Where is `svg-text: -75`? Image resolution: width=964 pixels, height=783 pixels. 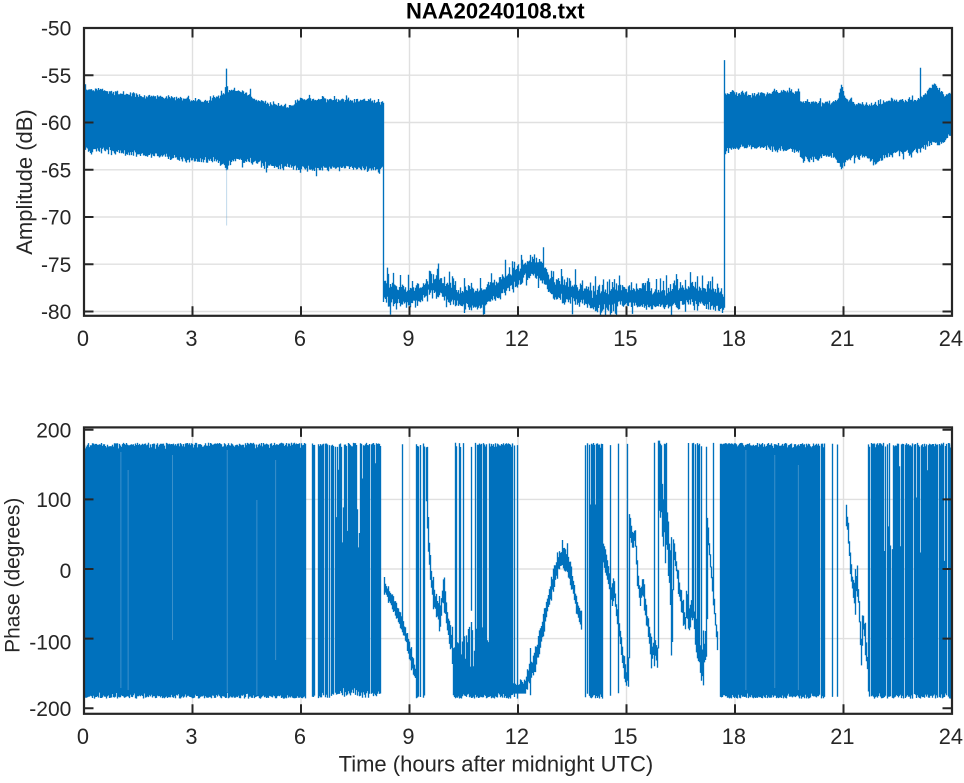 svg-text: -75 is located at coordinates (56, 265).